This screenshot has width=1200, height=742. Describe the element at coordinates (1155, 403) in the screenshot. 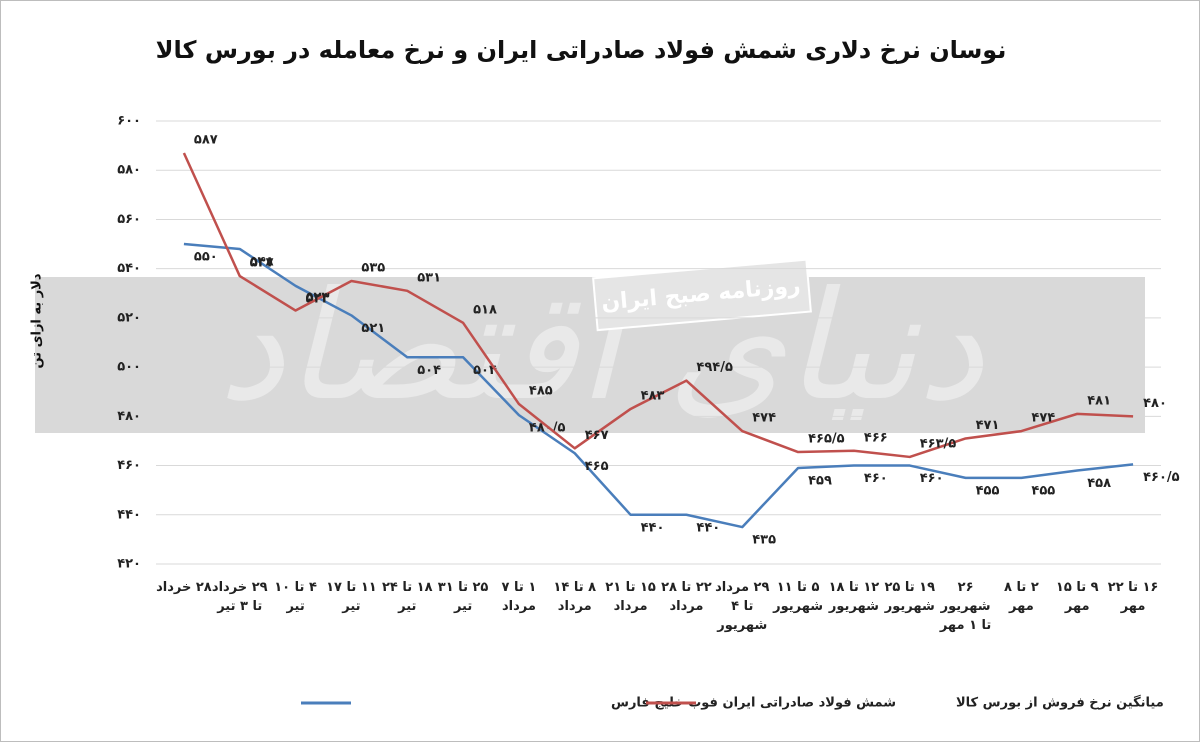

I see `data-label: ۴۸۰` at that location.